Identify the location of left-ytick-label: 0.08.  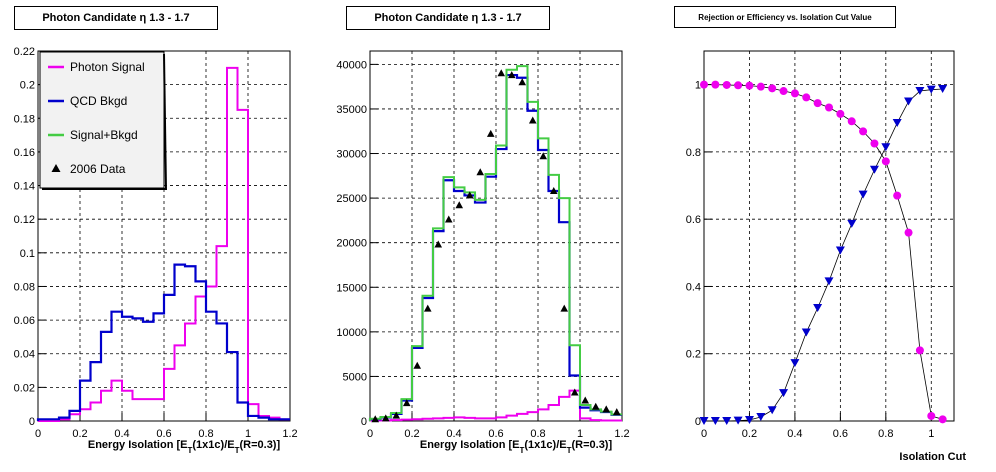
(24, 287).